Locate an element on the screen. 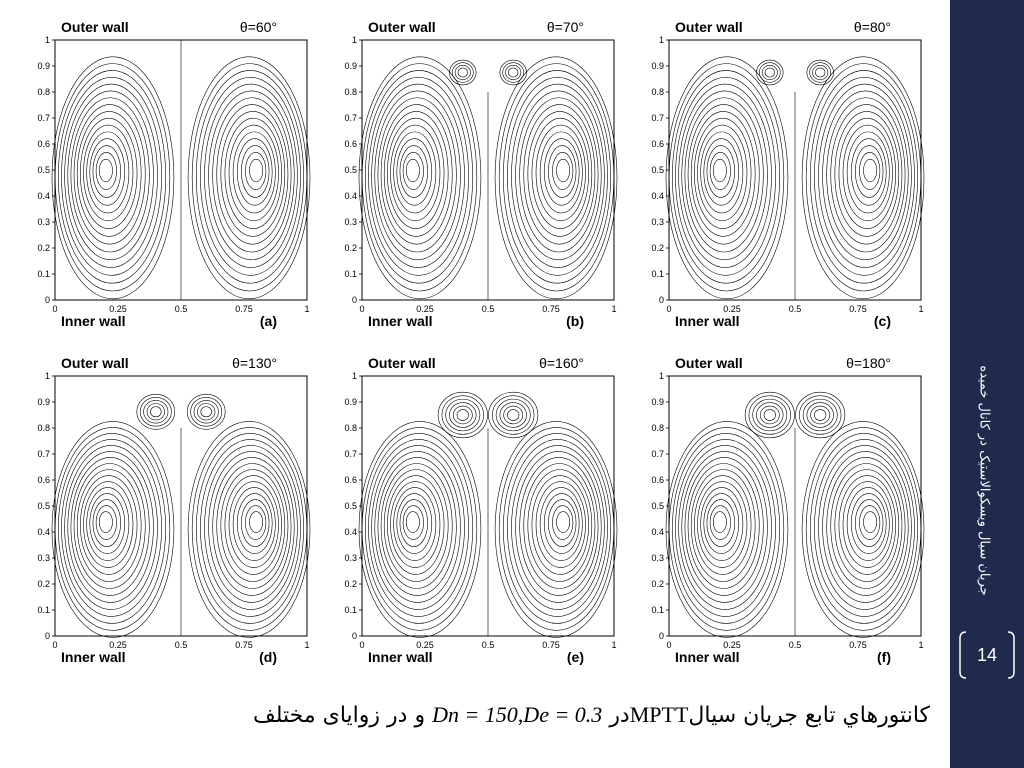  panel-label: (a) is located at coordinates (268, 321).